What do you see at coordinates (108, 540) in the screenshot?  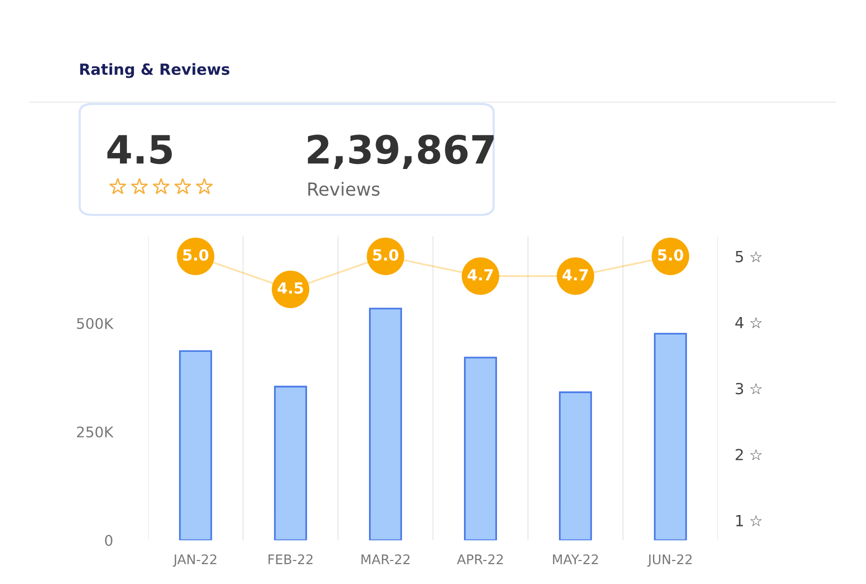 I see `y-tick-label: 0` at bounding box center [108, 540].